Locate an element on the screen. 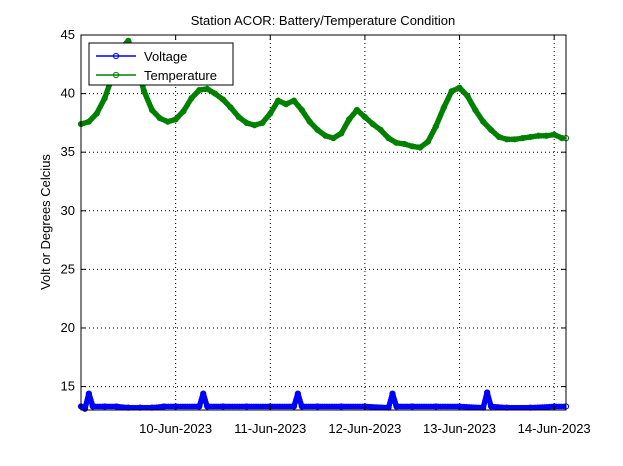  legend-item-voltage: Voltage is located at coordinates (141, 56).